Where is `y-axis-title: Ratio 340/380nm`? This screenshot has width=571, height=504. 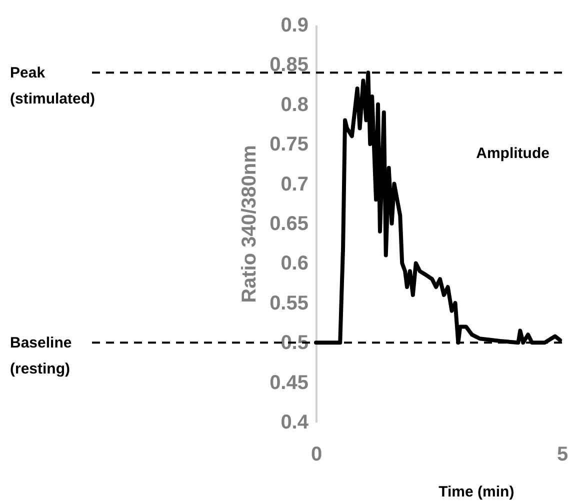
y-axis-title: Ratio 340/380nm is located at coordinates (249, 224).